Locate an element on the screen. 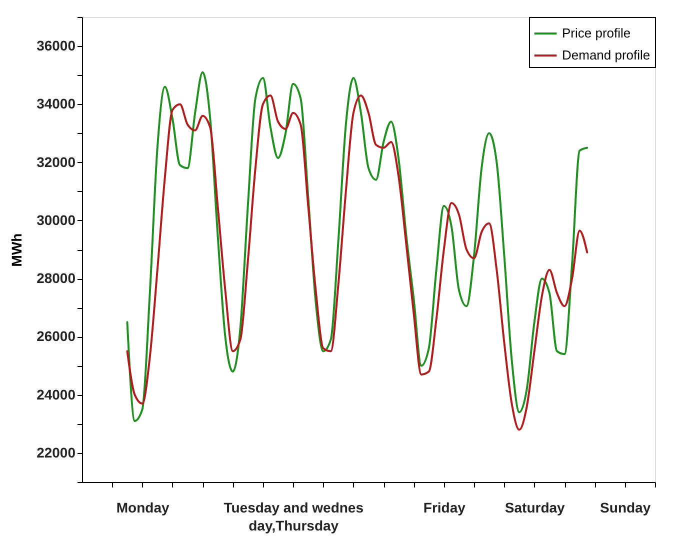 This screenshot has width=676, height=541. legend-label: Price profile is located at coordinates (596, 33).